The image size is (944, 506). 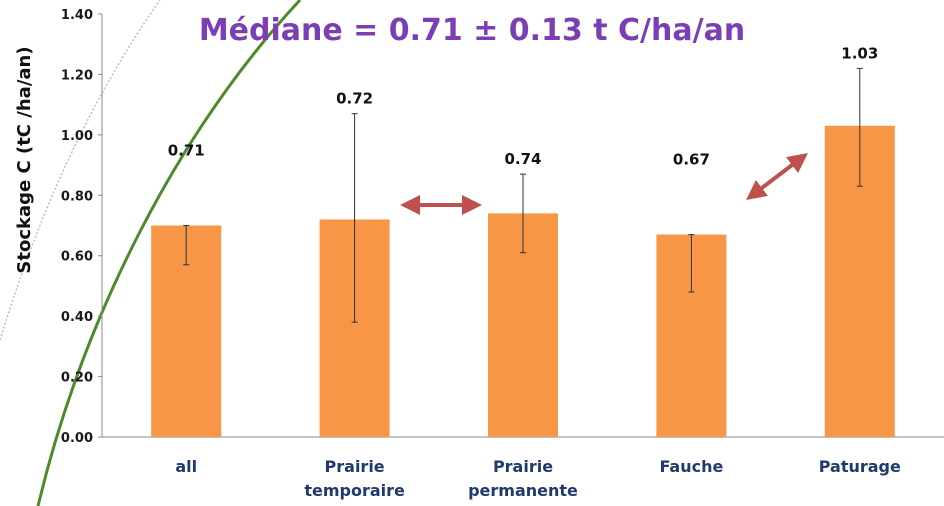 I want to click on data-label-2: 0.74, so click(x=522, y=159).